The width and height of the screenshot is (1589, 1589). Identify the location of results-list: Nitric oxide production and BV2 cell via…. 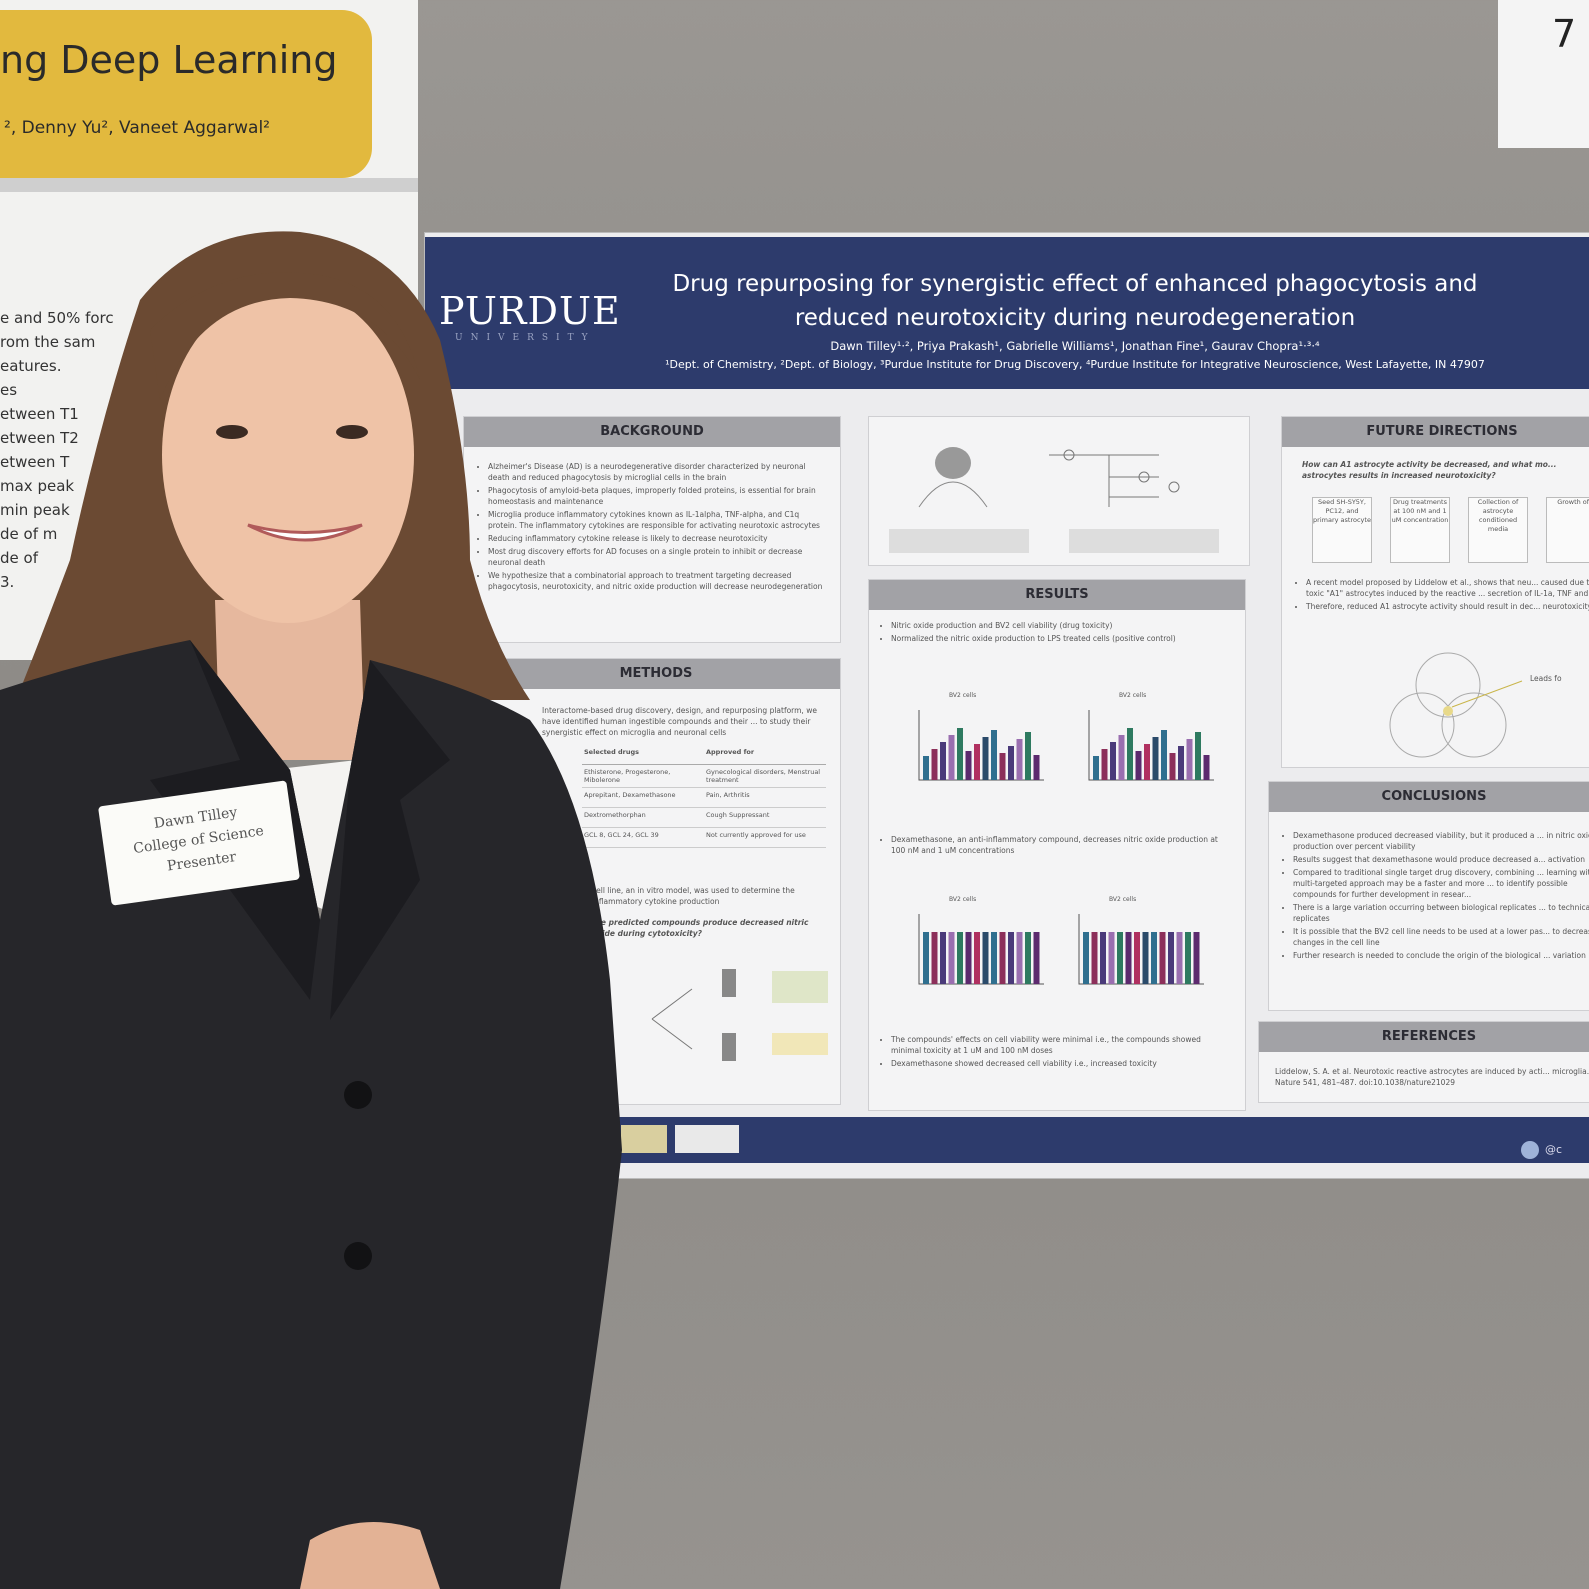
(1059, 633).